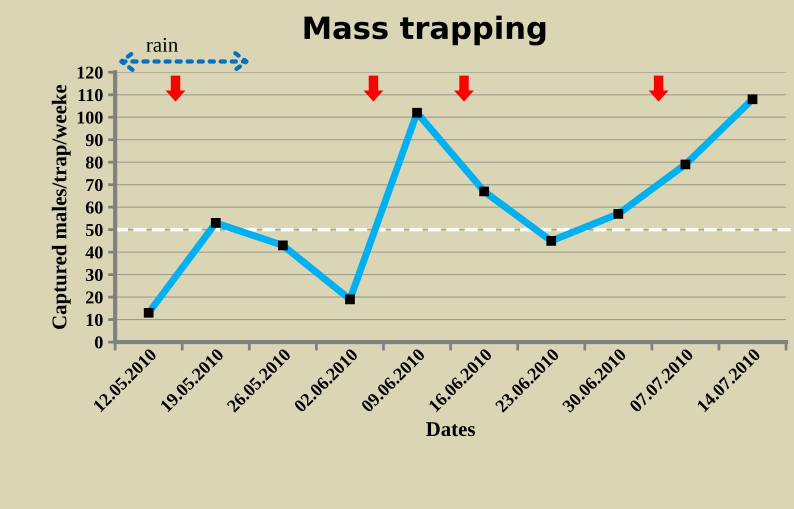  Describe the element at coordinates (61, 206) in the screenshot. I see `y-axis-title: Captured males/trap/weeke` at that location.